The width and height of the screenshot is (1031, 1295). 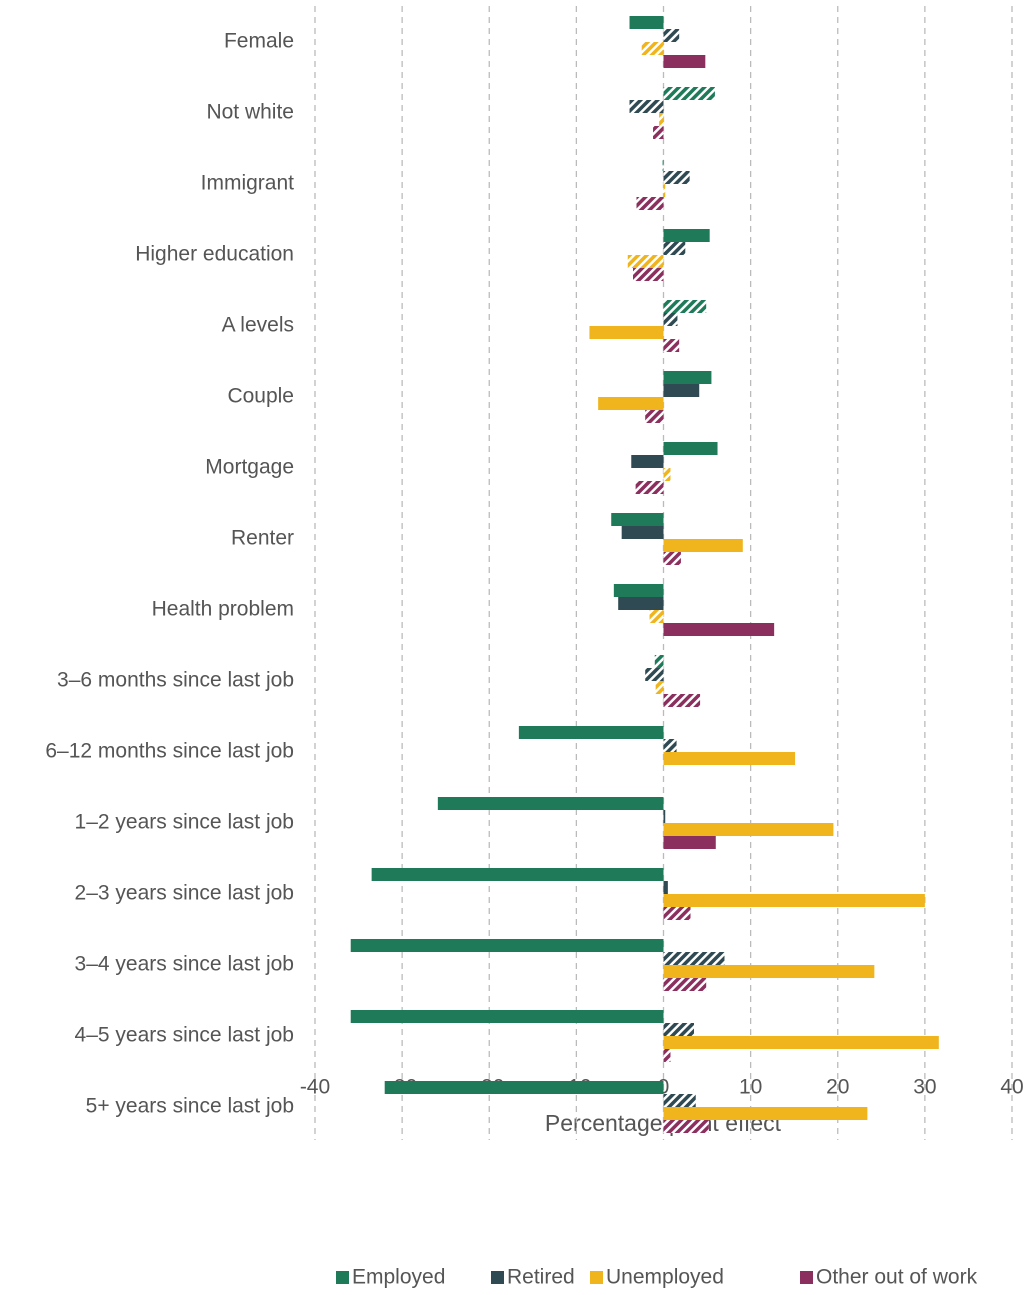 What do you see at coordinates (250, 112) in the screenshot?
I see `category-label: Not white` at bounding box center [250, 112].